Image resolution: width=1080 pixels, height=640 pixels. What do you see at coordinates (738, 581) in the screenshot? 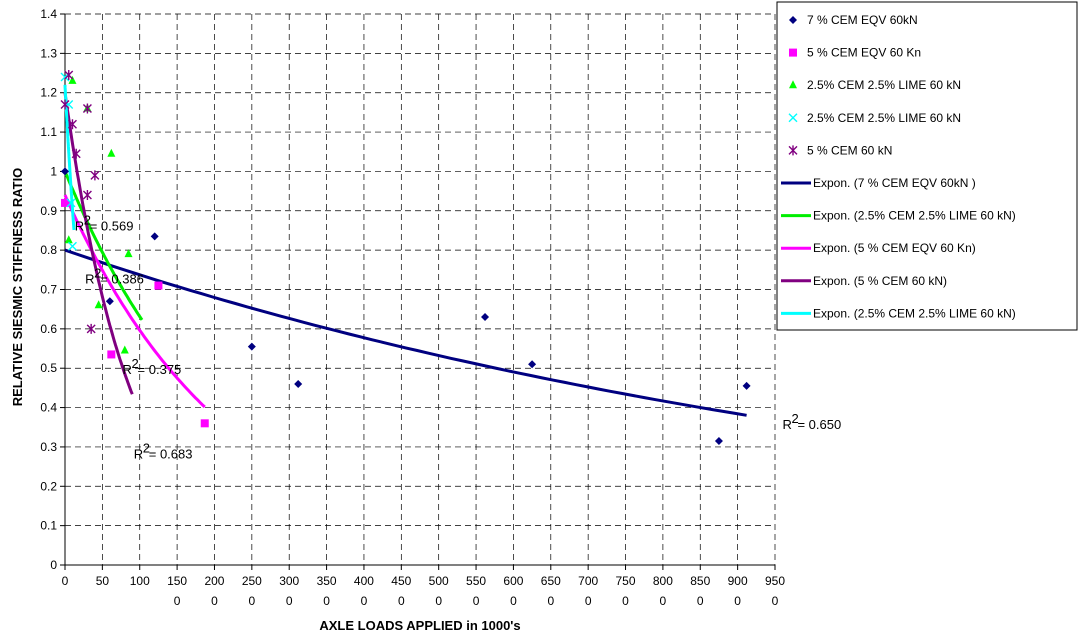
I see `x-tick-label: 900` at bounding box center [738, 581].